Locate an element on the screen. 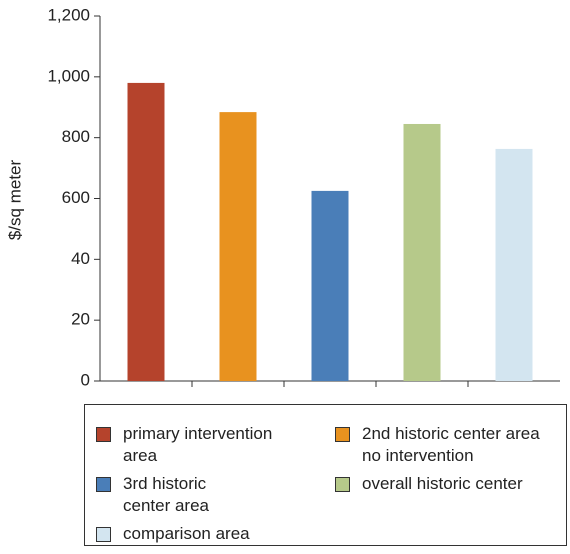 This screenshot has width=570, height=554. legend-label: primary intervention area is located at coordinates (198, 444).